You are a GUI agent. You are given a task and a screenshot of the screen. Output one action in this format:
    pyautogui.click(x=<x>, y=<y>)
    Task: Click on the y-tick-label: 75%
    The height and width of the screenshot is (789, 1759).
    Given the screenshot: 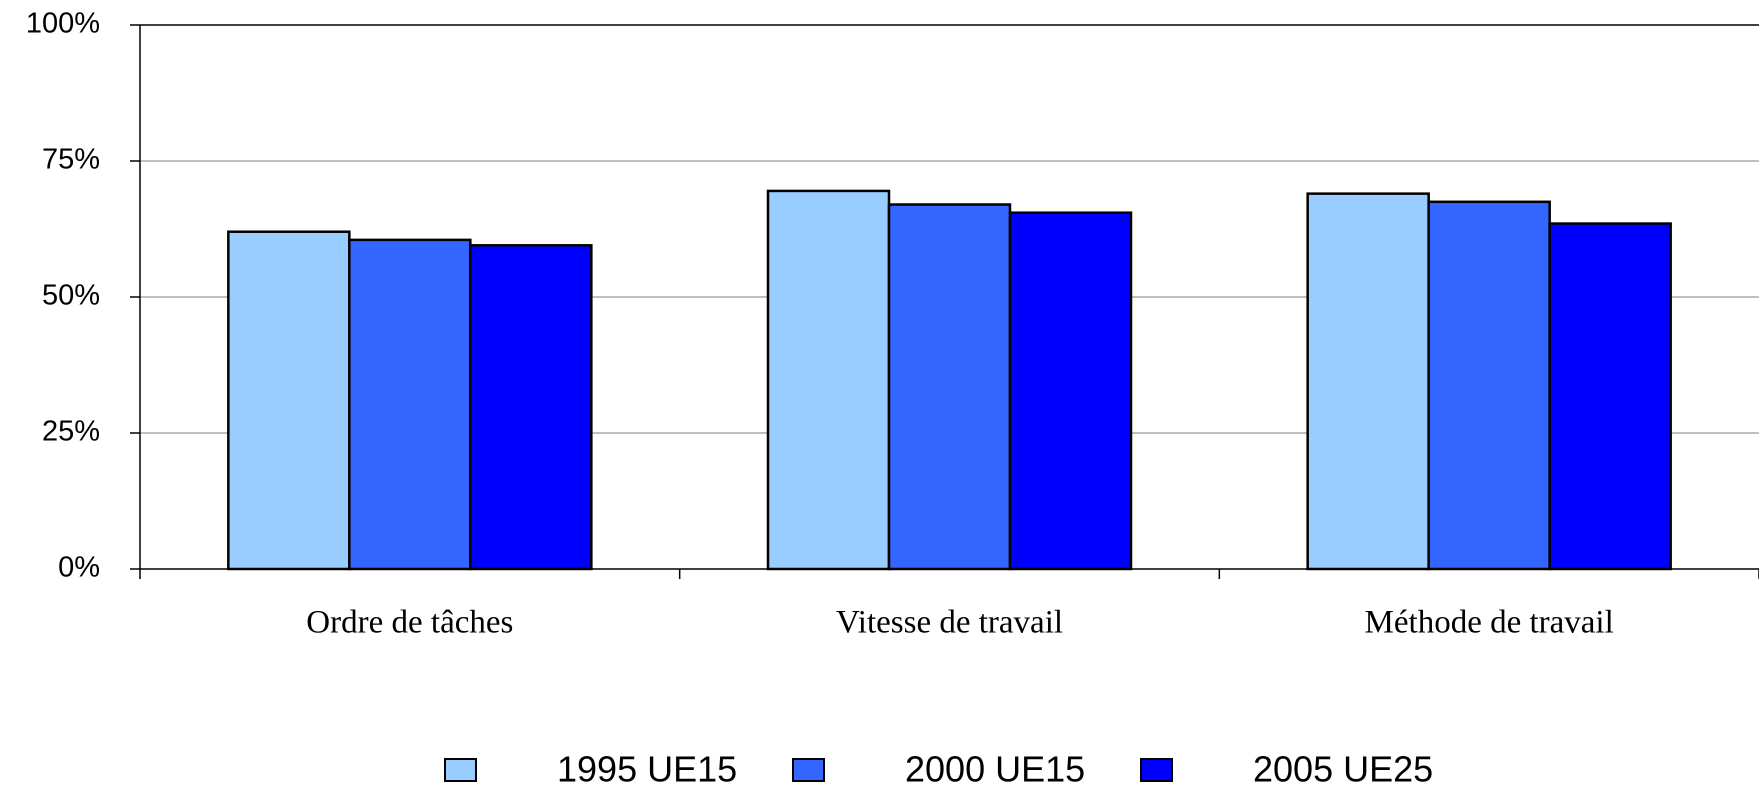 What is the action you would take?
    pyautogui.click(x=71, y=160)
    